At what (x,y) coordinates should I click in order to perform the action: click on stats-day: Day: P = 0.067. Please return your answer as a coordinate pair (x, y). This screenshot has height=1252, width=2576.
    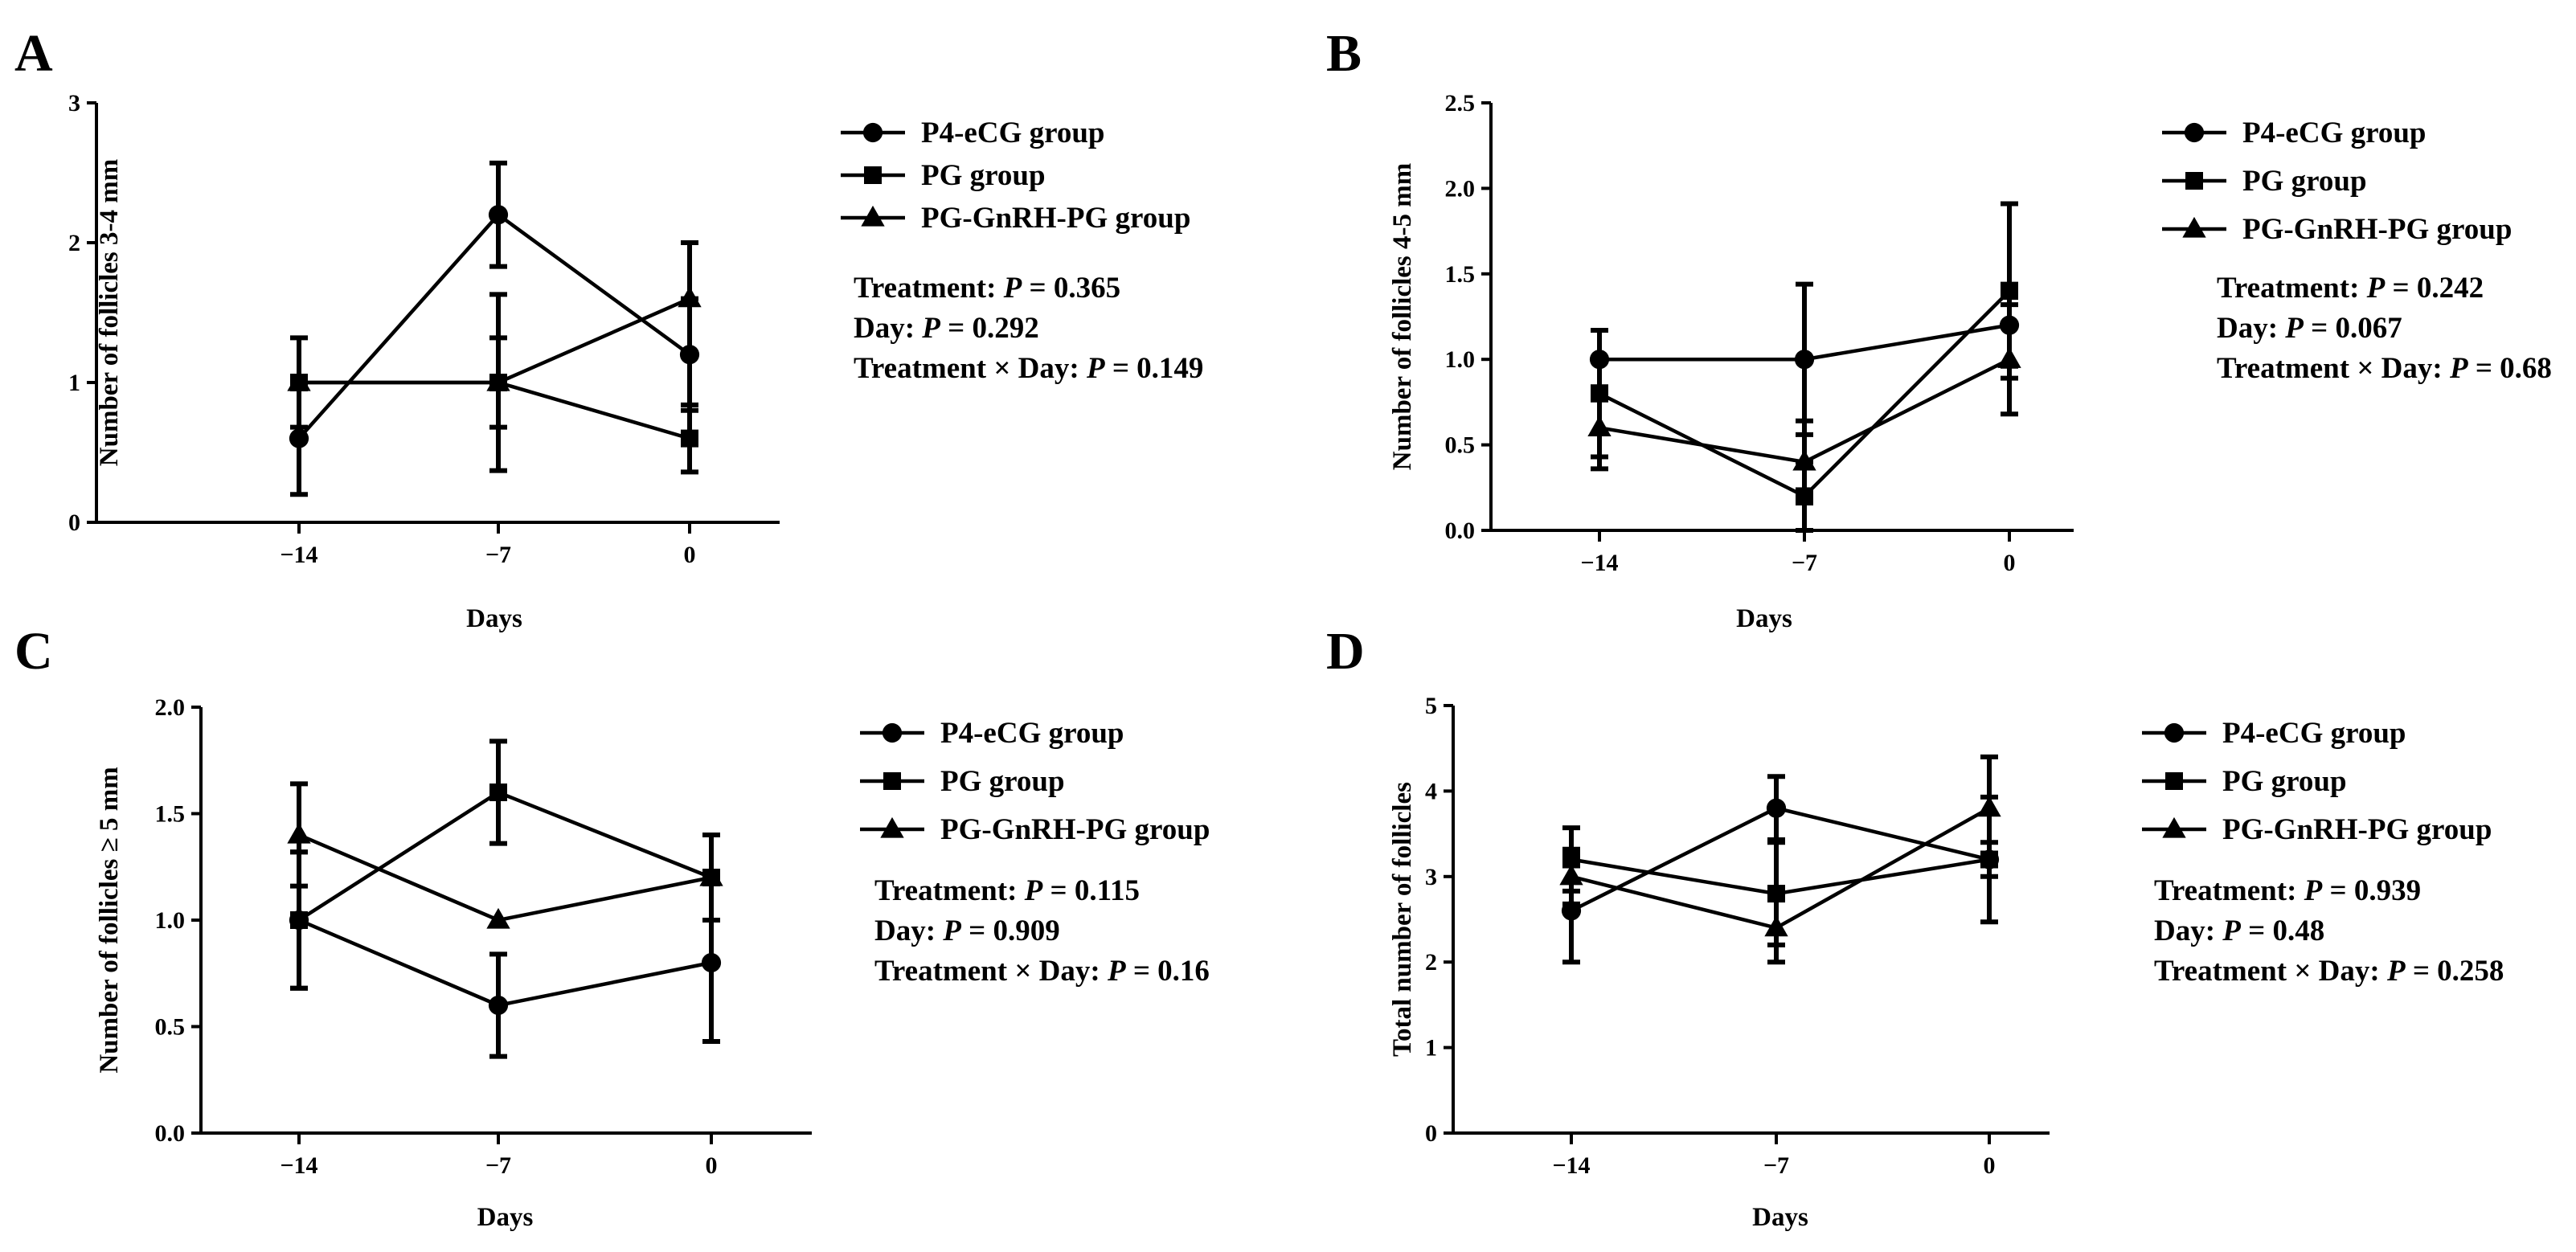
    Looking at the image, I should click on (2309, 328).